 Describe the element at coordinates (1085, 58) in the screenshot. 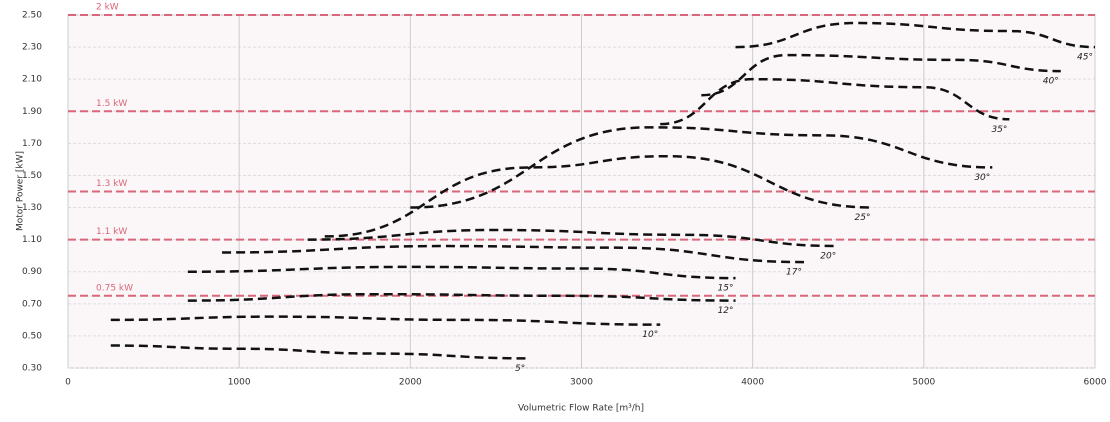

I see `curve-label: 45°` at that location.